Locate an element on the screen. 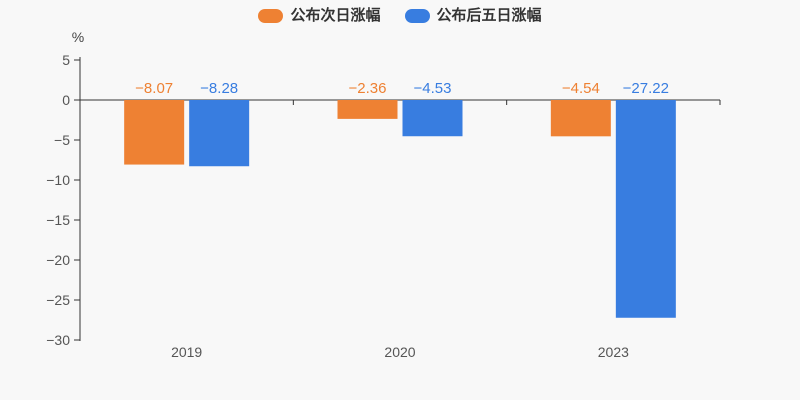 This screenshot has height=405, width=800. bar-value-label: −4.53 is located at coordinates (433, 88).